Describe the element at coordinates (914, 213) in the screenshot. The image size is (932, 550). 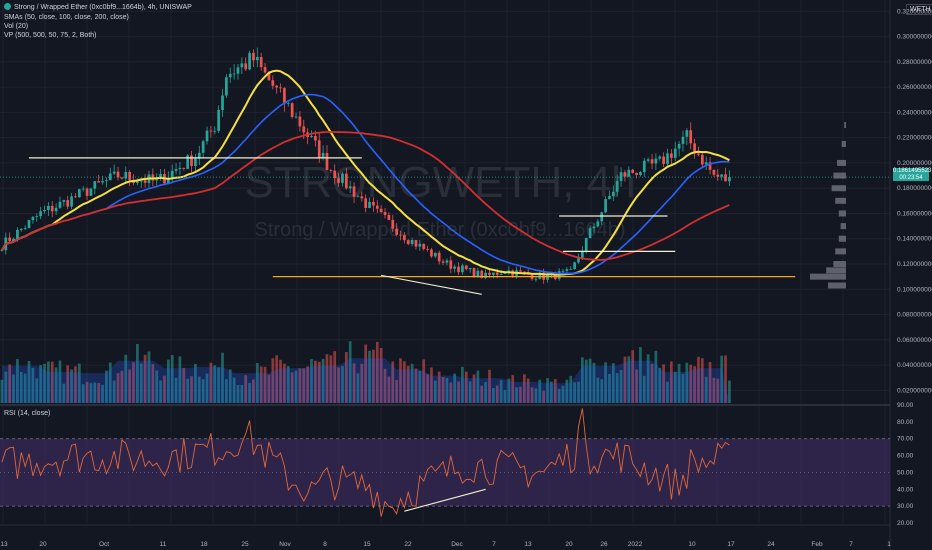
I see `price-tick-label: 0.1600000000` at that location.